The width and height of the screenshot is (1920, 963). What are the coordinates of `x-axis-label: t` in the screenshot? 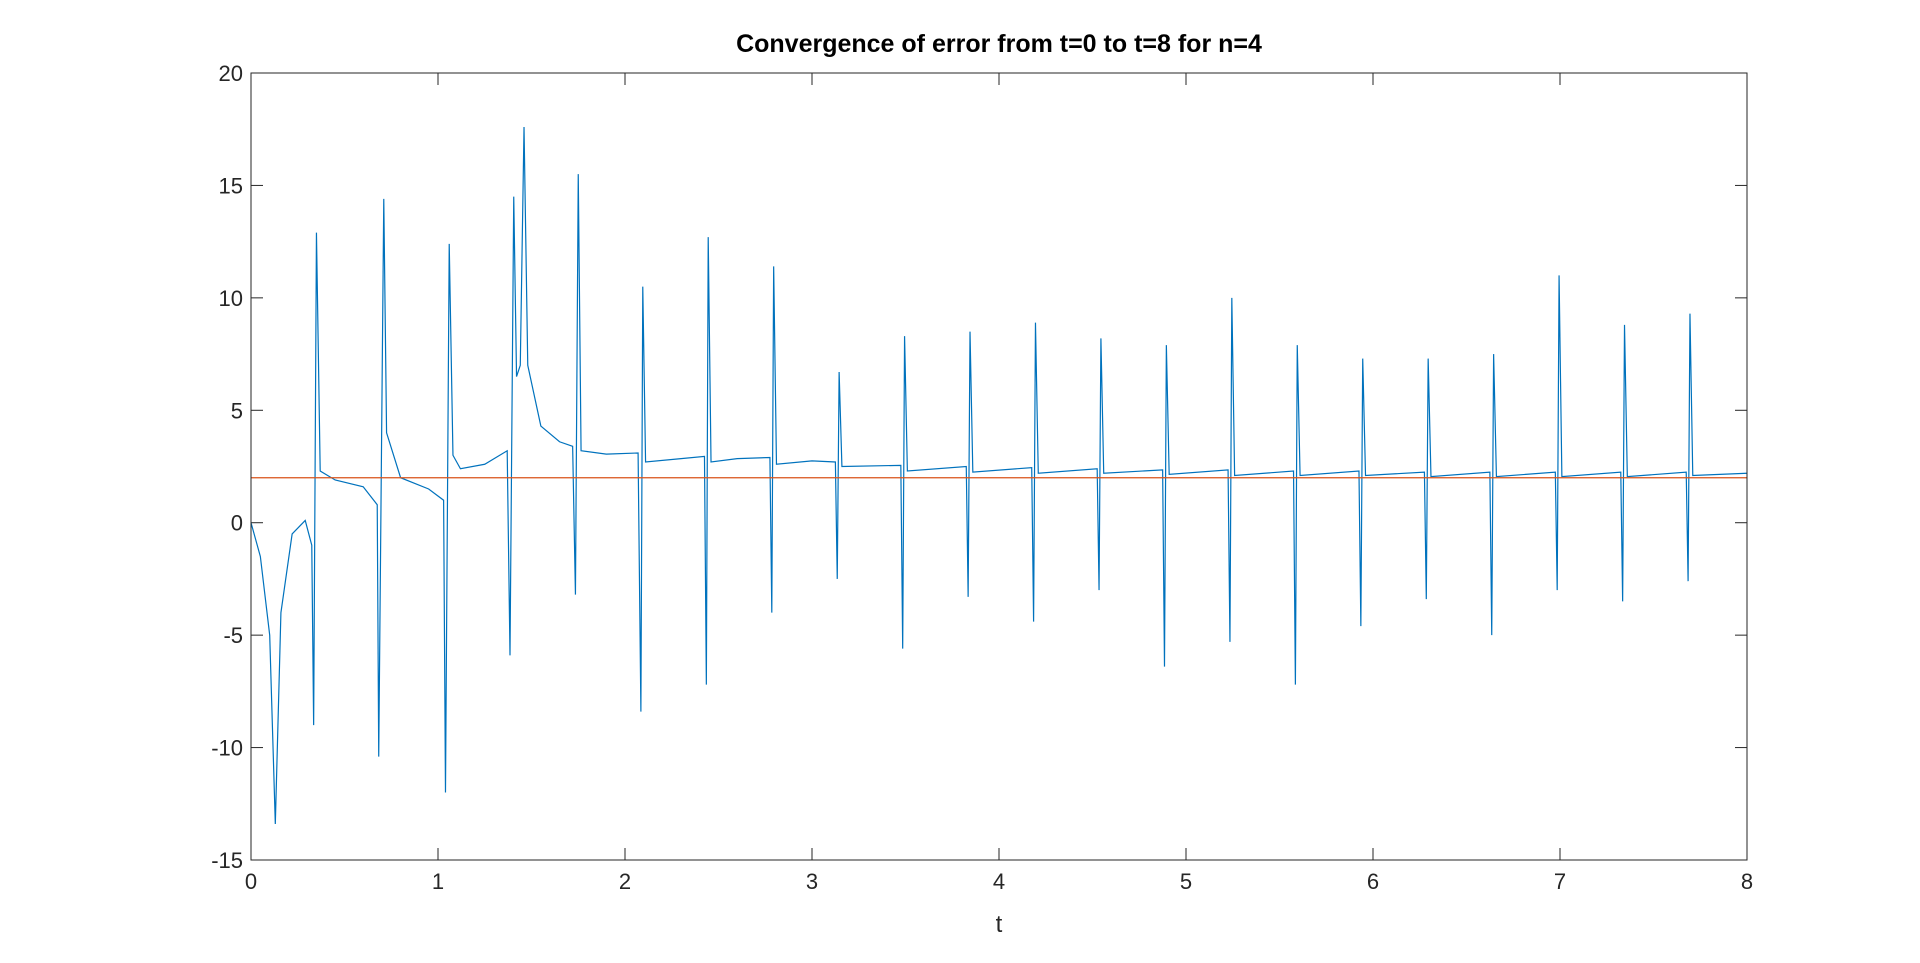 It's located at (999, 924).